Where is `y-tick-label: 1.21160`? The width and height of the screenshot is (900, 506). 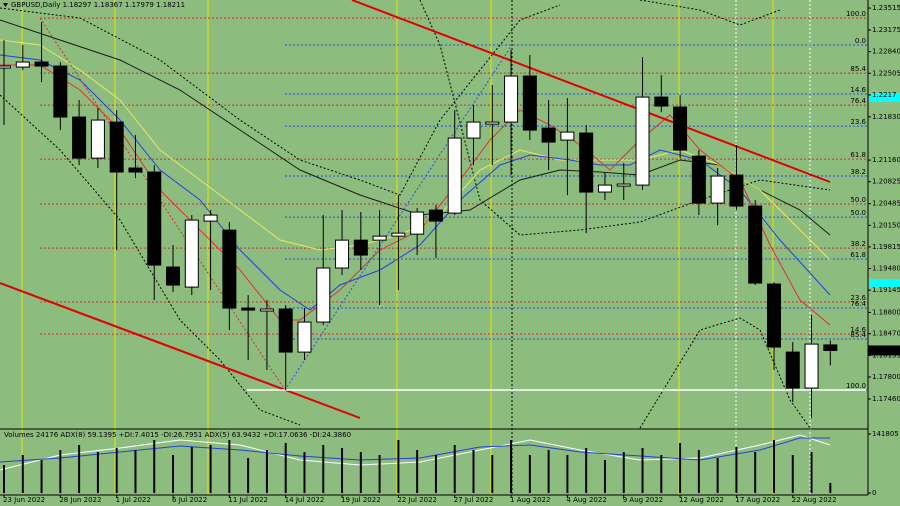 y-tick-label: 1.21160 is located at coordinates (886, 160).